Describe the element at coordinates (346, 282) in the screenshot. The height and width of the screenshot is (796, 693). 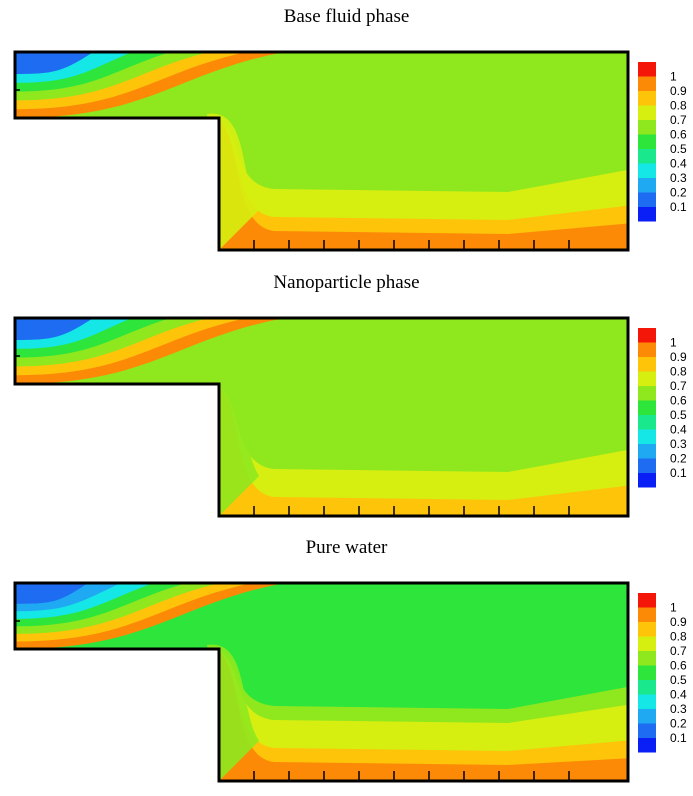
I see `panel-title: Nanoparticle phase` at that location.